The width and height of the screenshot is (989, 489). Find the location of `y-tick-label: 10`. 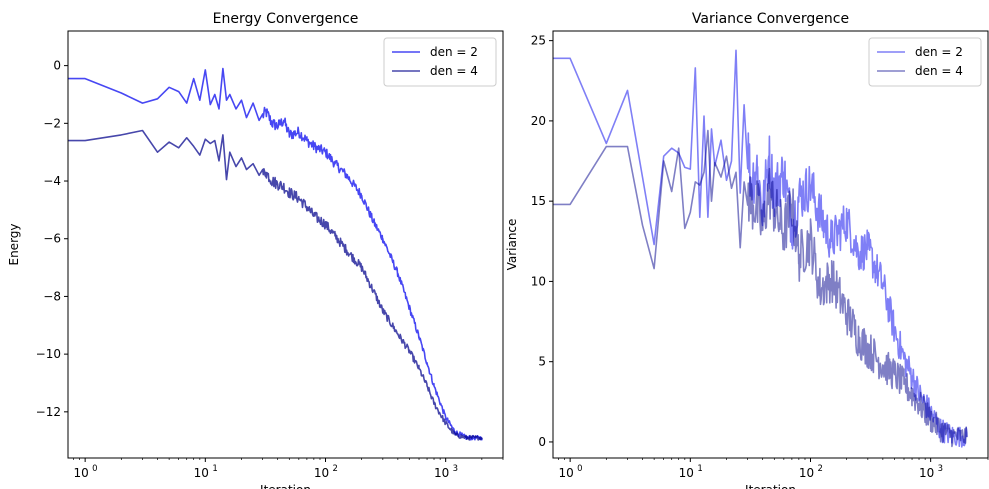

y-tick-label: 10 is located at coordinates (538, 281).